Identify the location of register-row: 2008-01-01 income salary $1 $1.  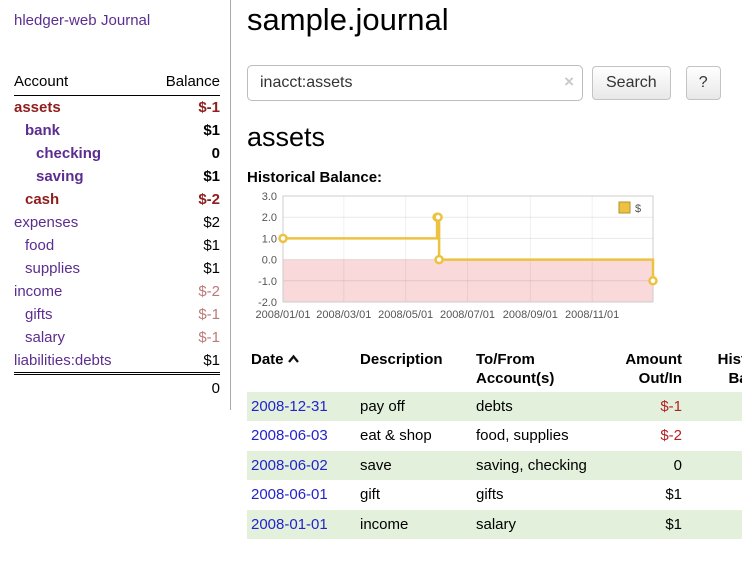
(494, 524).